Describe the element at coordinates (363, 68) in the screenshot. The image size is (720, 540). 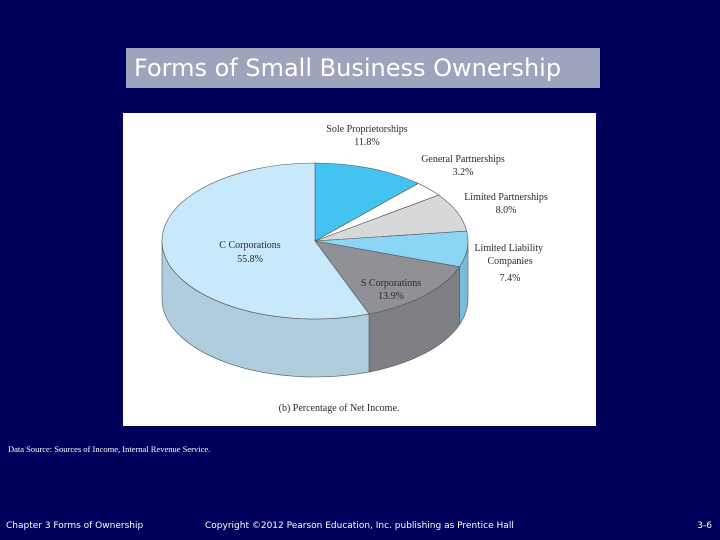
I see `slide-title: Forms of Small Business Ownership` at that location.